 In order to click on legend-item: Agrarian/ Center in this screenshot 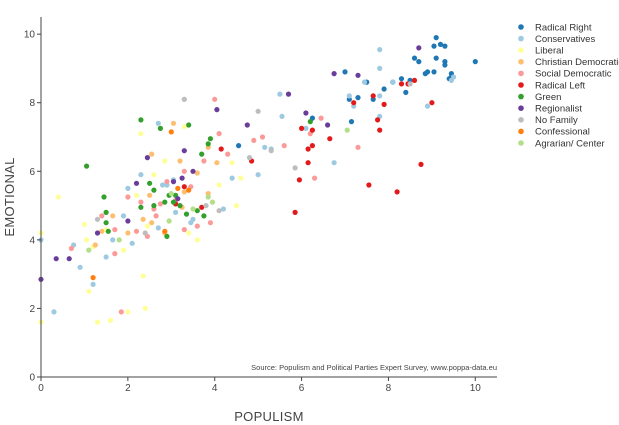, I will do `click(561, 143)`.